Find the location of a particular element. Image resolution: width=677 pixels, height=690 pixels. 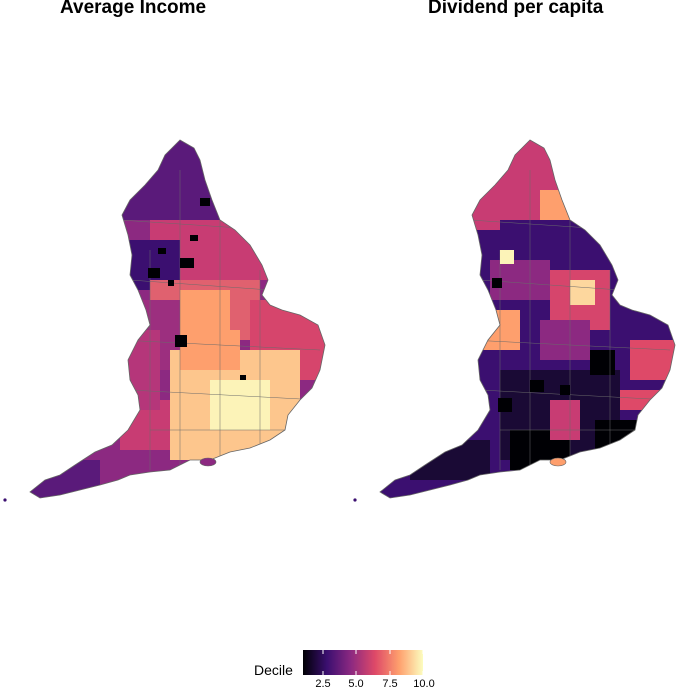

legend-tick-label: 2.5 is located at coordinates (323, 684).